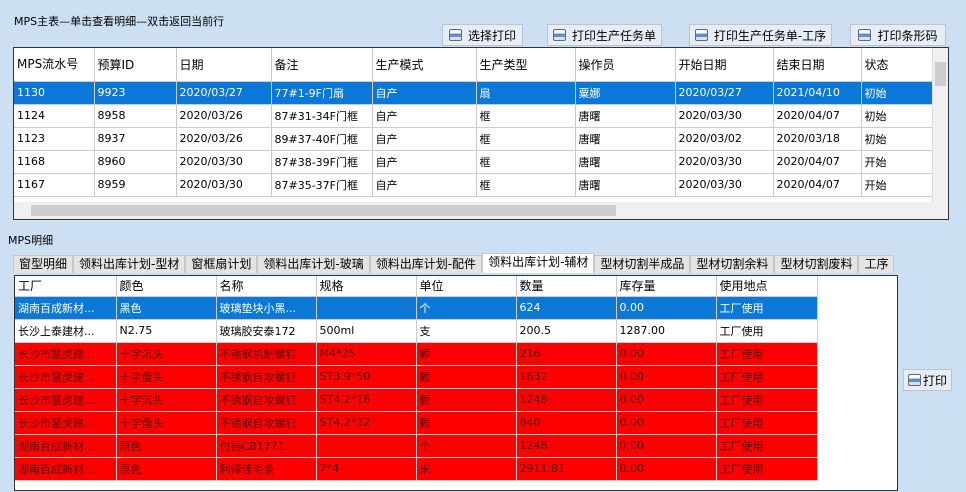  What do you see at coordinates (135, 93) in the screenshot?
I see `cell: 9923` at bounding box center [135, 93].